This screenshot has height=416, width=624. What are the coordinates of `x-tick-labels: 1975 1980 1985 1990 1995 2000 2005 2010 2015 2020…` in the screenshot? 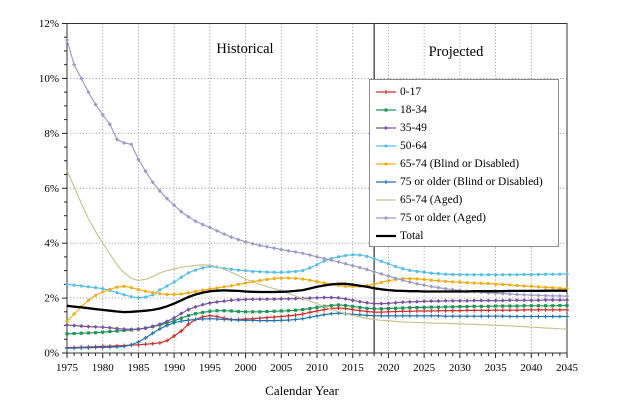 It's located at (317, 368).